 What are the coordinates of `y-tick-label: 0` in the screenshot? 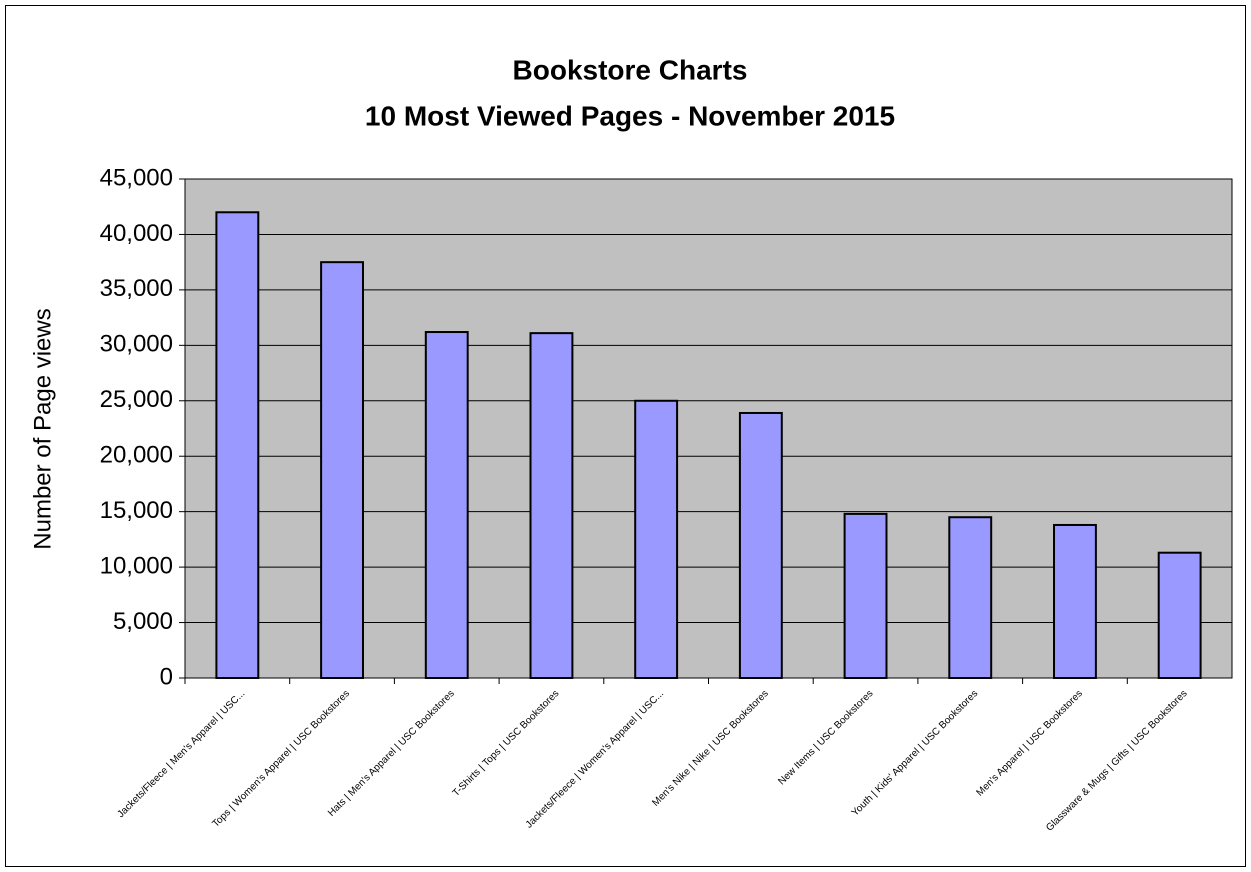 It's located at (166, 676).